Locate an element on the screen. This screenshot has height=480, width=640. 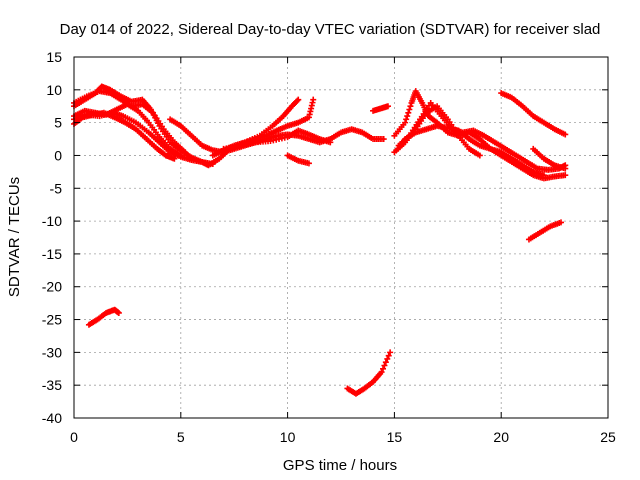
y-axis-label: SDTVAR / TECUs is located at coordinates (14, 237).